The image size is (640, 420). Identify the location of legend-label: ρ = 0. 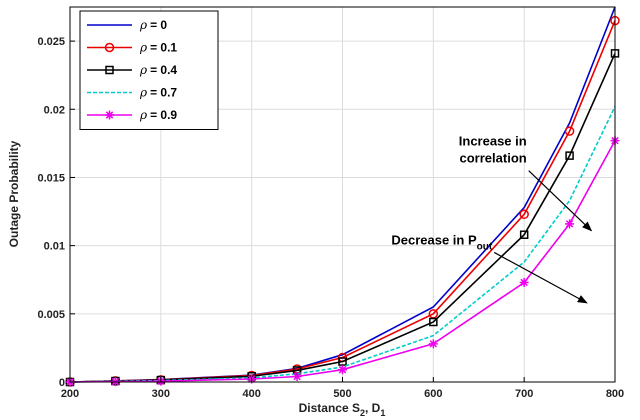
(153, 25).